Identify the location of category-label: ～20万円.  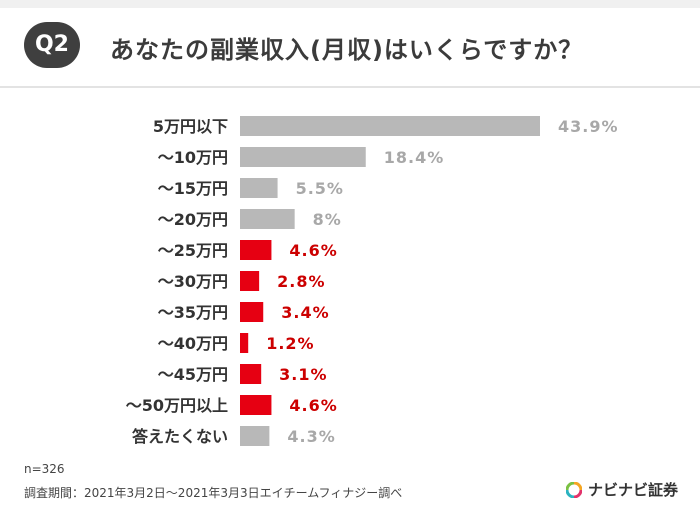
(193, 219).